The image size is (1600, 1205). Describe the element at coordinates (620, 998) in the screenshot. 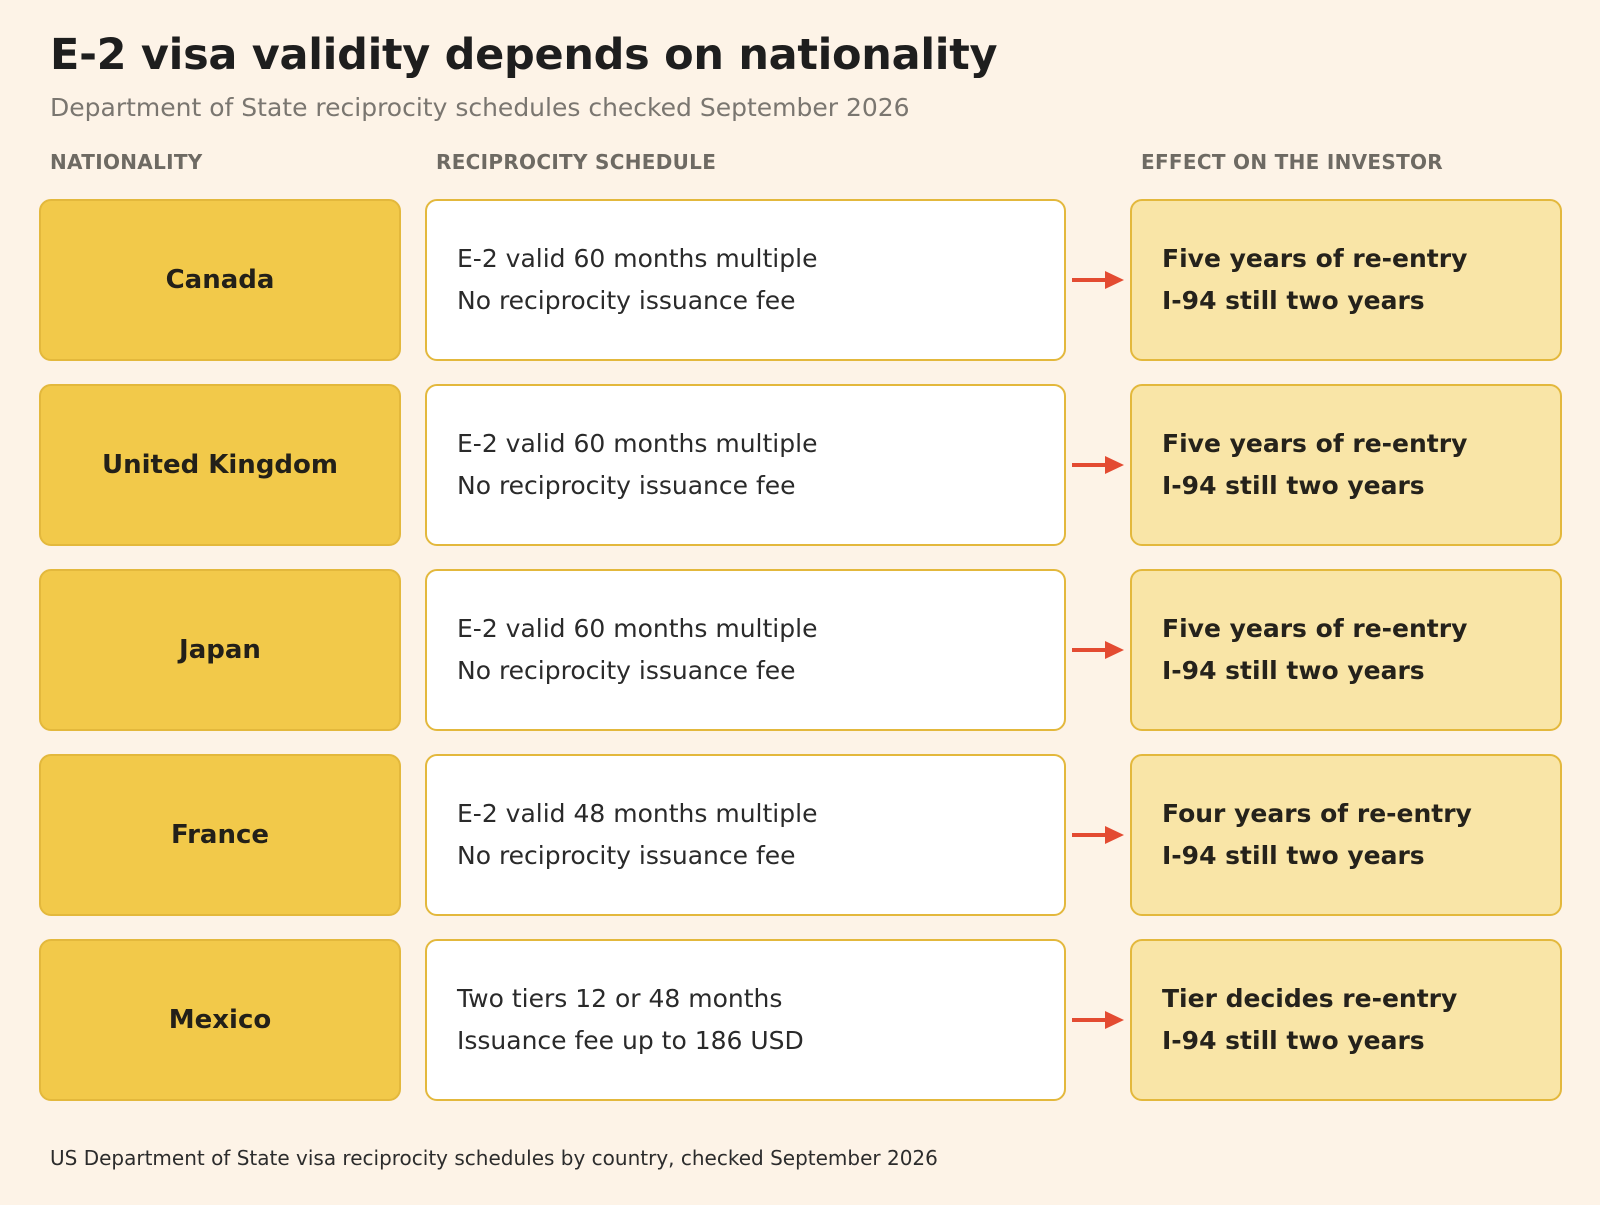

I see `schedule-line: Two tiers 12 or 48 months` at that location.